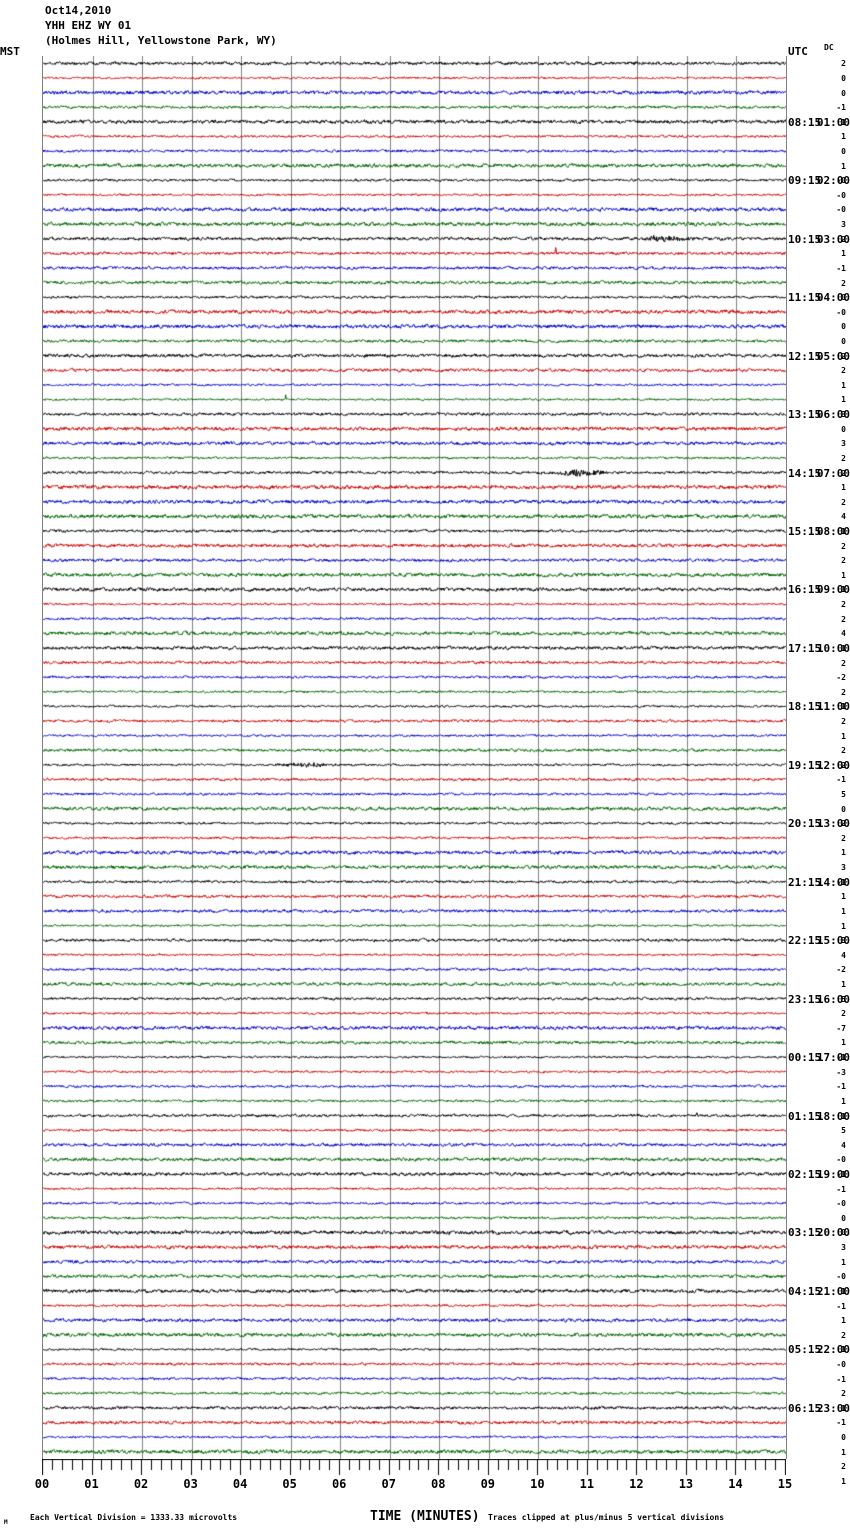 Image resolution: width=850 pixels, height=1534 pixels. What do you see at coordinates (833, 181) in the screenshot?
I see `mst-hour-label: 02:00` at bounding box center [833, 181].